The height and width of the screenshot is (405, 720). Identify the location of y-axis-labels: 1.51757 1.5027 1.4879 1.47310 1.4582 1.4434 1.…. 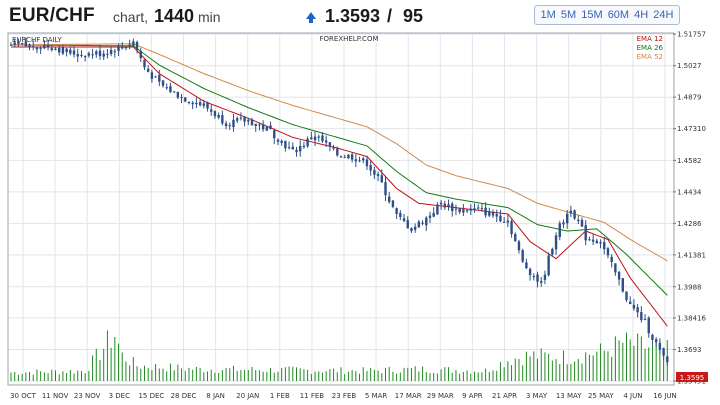
(689, 208).